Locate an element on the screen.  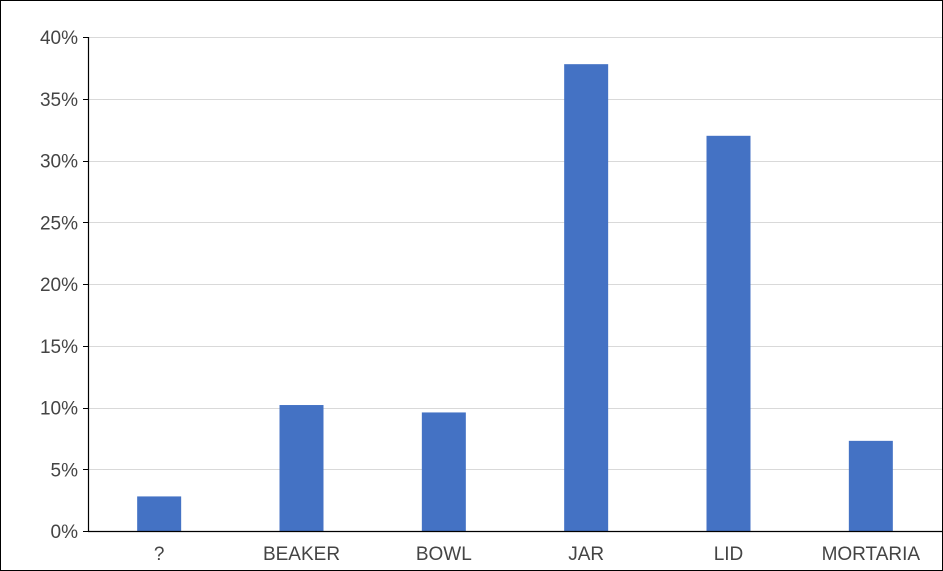
y-axis-tick-labels: 0% 5% 10% 15% 20% 25% 30% 35% 40% is located at coordinates (59, 285).